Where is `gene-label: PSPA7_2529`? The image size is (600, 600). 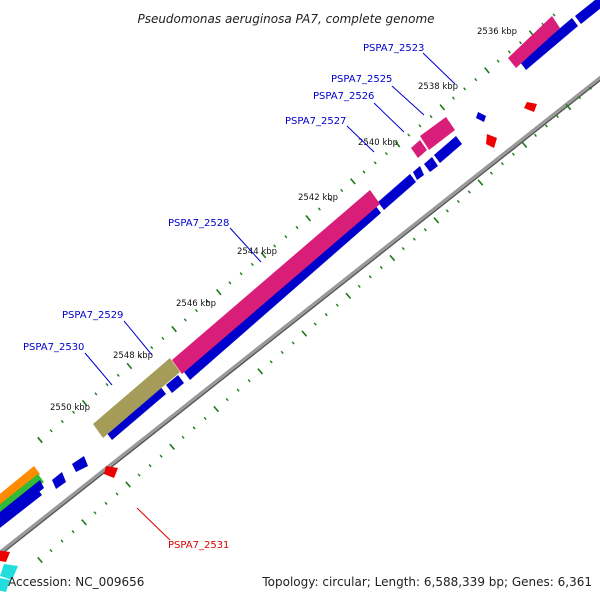
gene-label: PSPA7_2529 is located at coordinates (92, 315).